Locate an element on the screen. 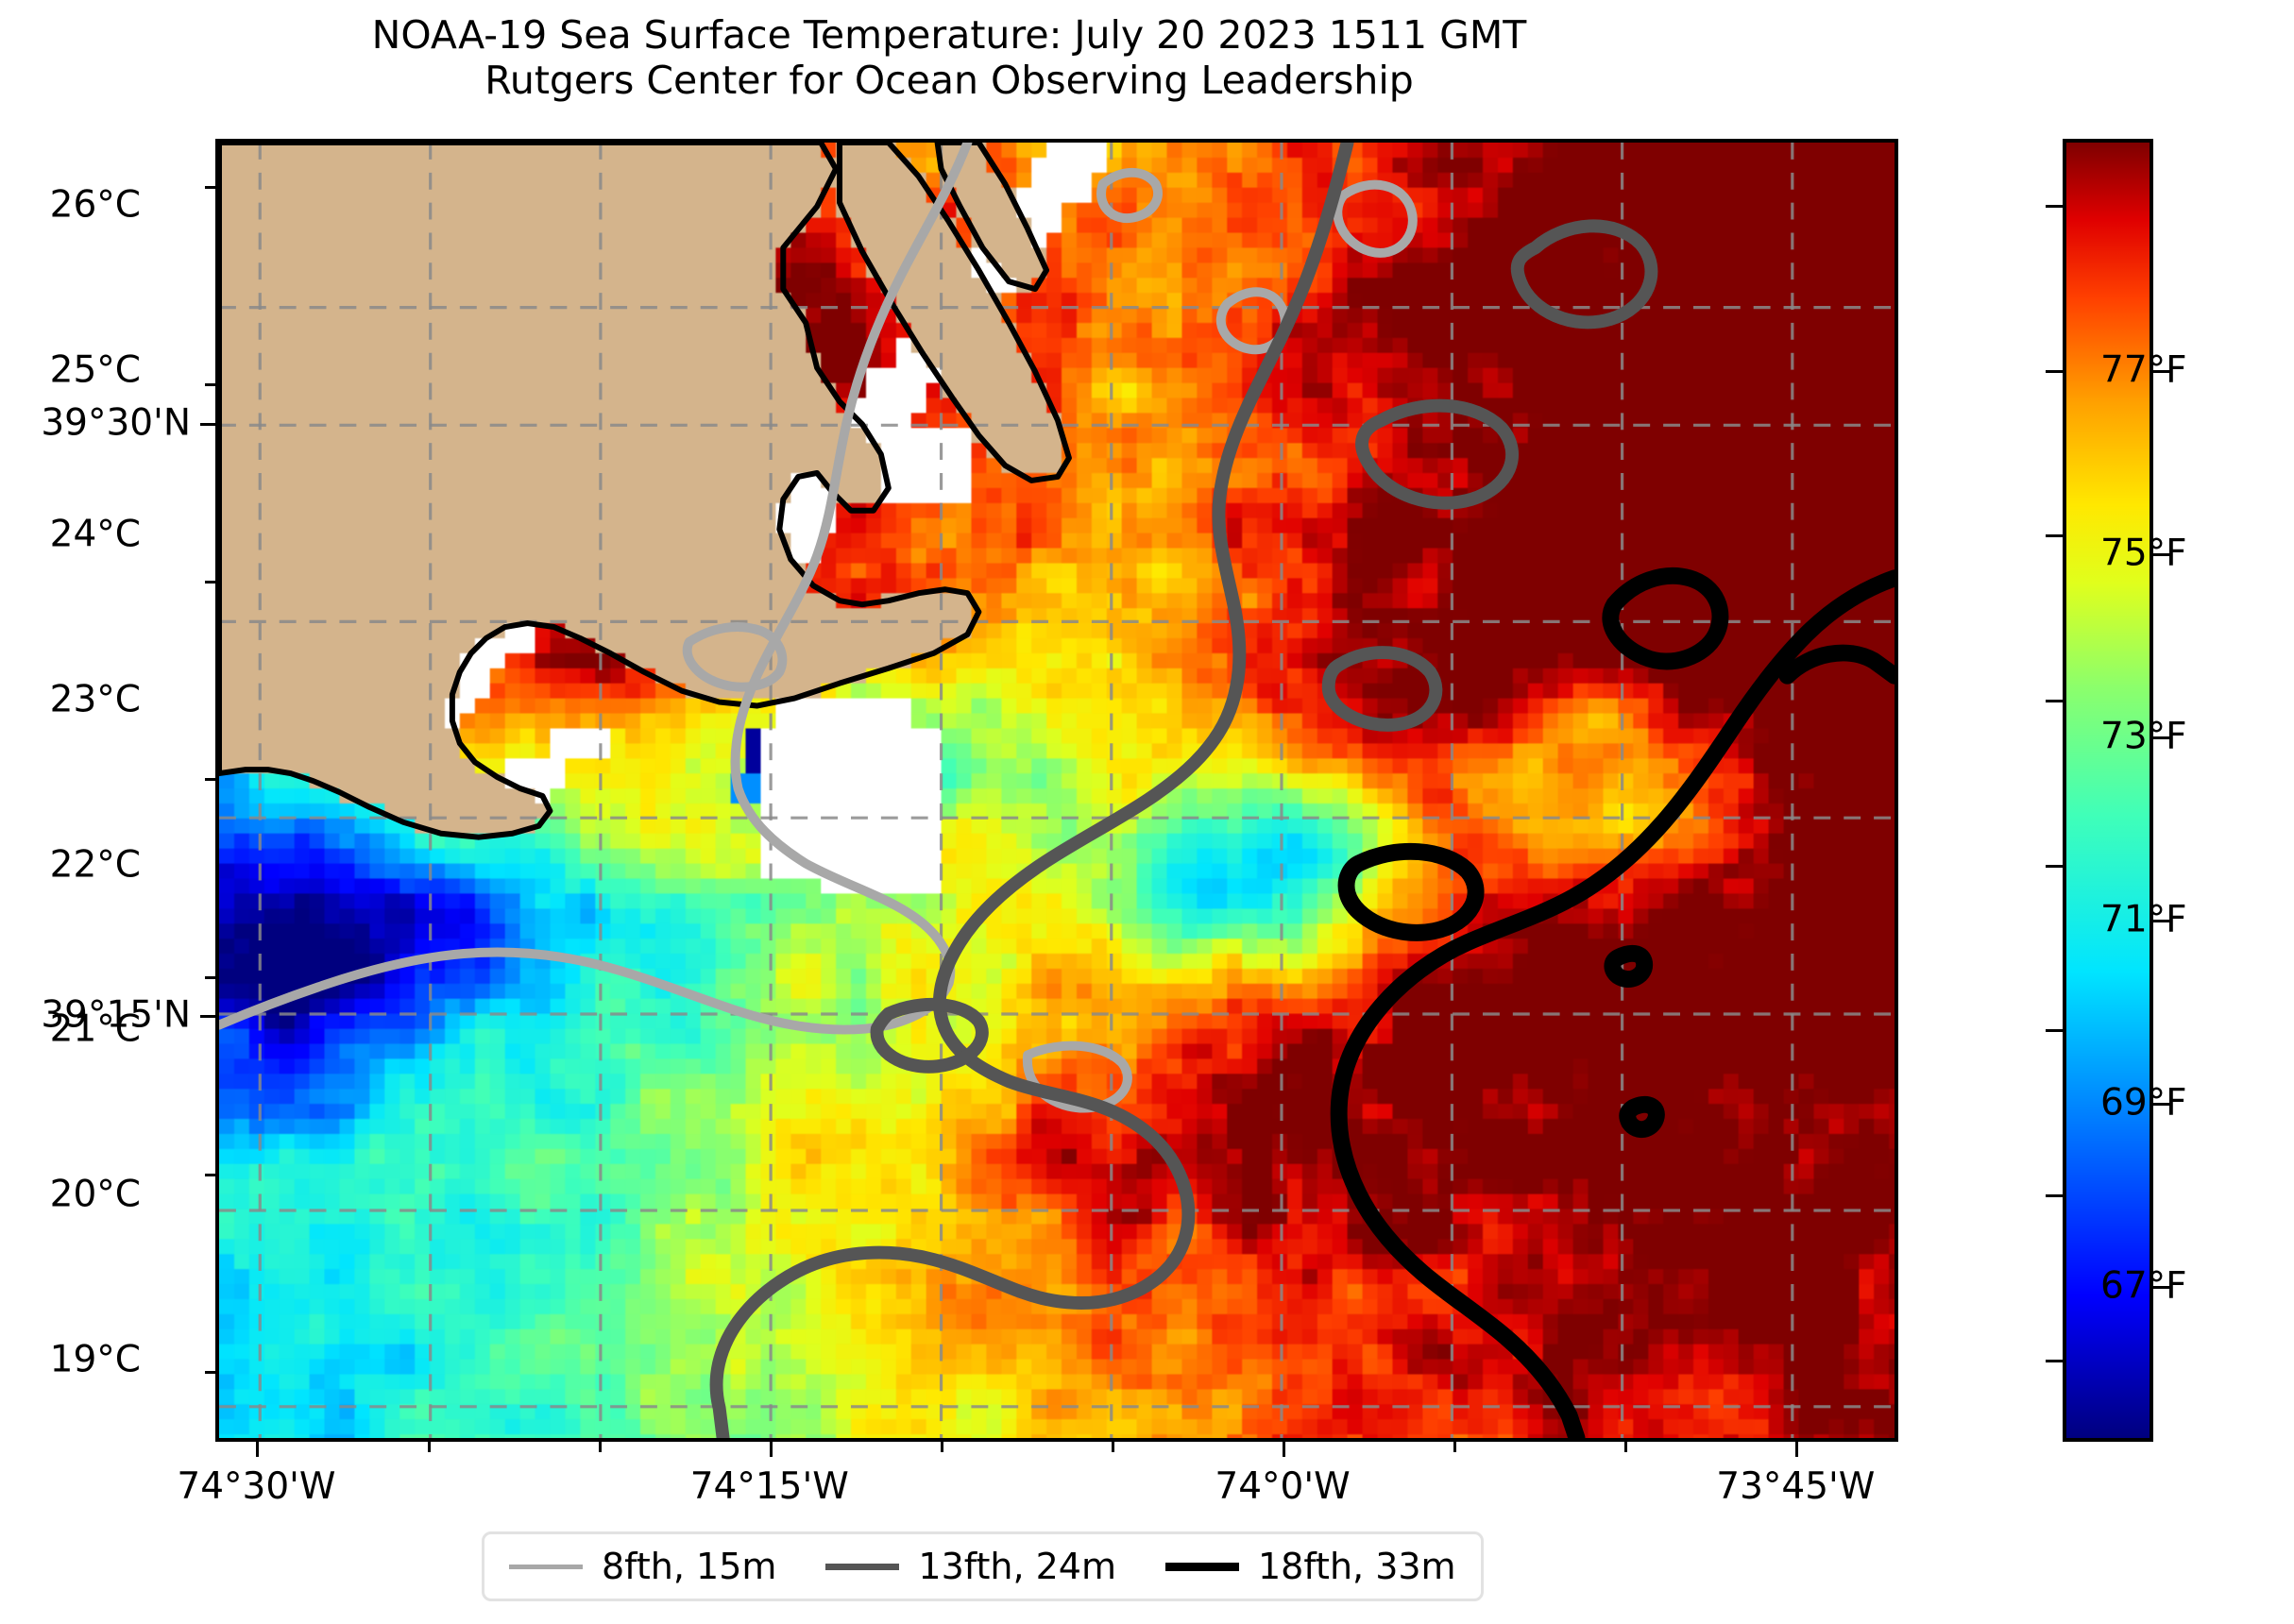 This screenshot has width=2294, height=1624. legend-item: 13fth, 24m is located at coordinates (970, 1566).